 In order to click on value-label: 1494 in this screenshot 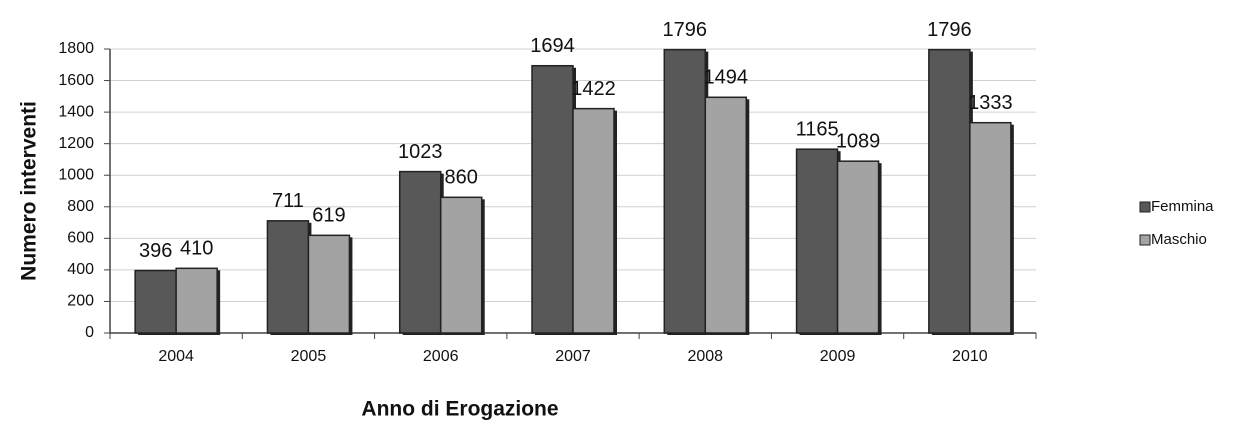, I will do `click(726, 78)`.